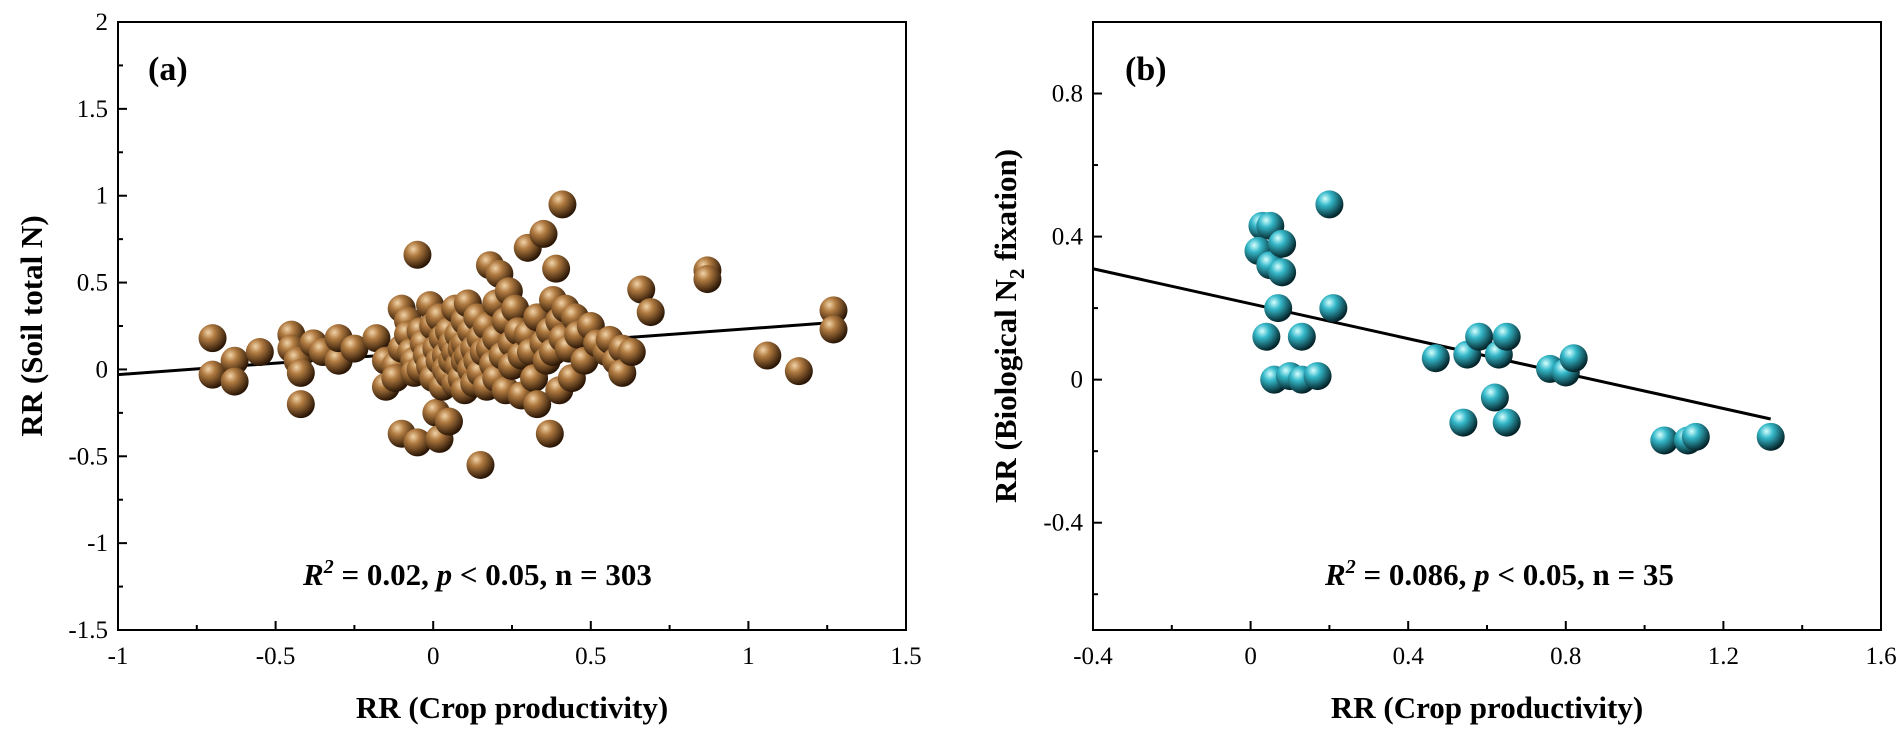  What do you see at coordinates (276, 656) in the screenshot?
I see `panel-a-x-tick-label: -0.5` at bounding box center [276, 656].